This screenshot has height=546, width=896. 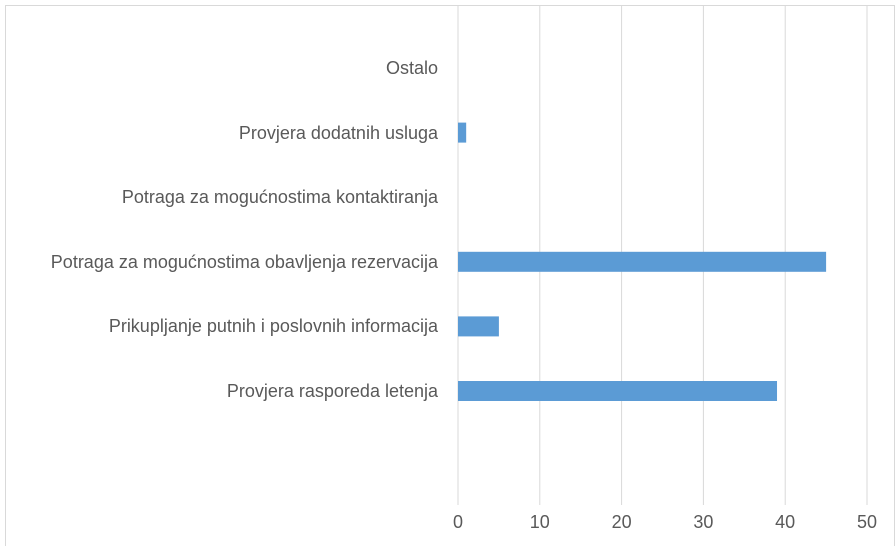 What do you see at coordinates (785, 522) in the screenshot?
I see `x-tick-label: 40` at bounding box center [785, 522].